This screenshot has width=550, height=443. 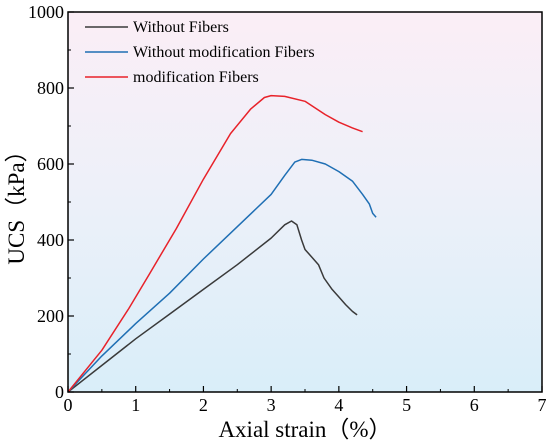 What do you see at coordinates (474, 405) in the screenshot?
I see `x-tick-label: 6` at bounding box center [474, 405].